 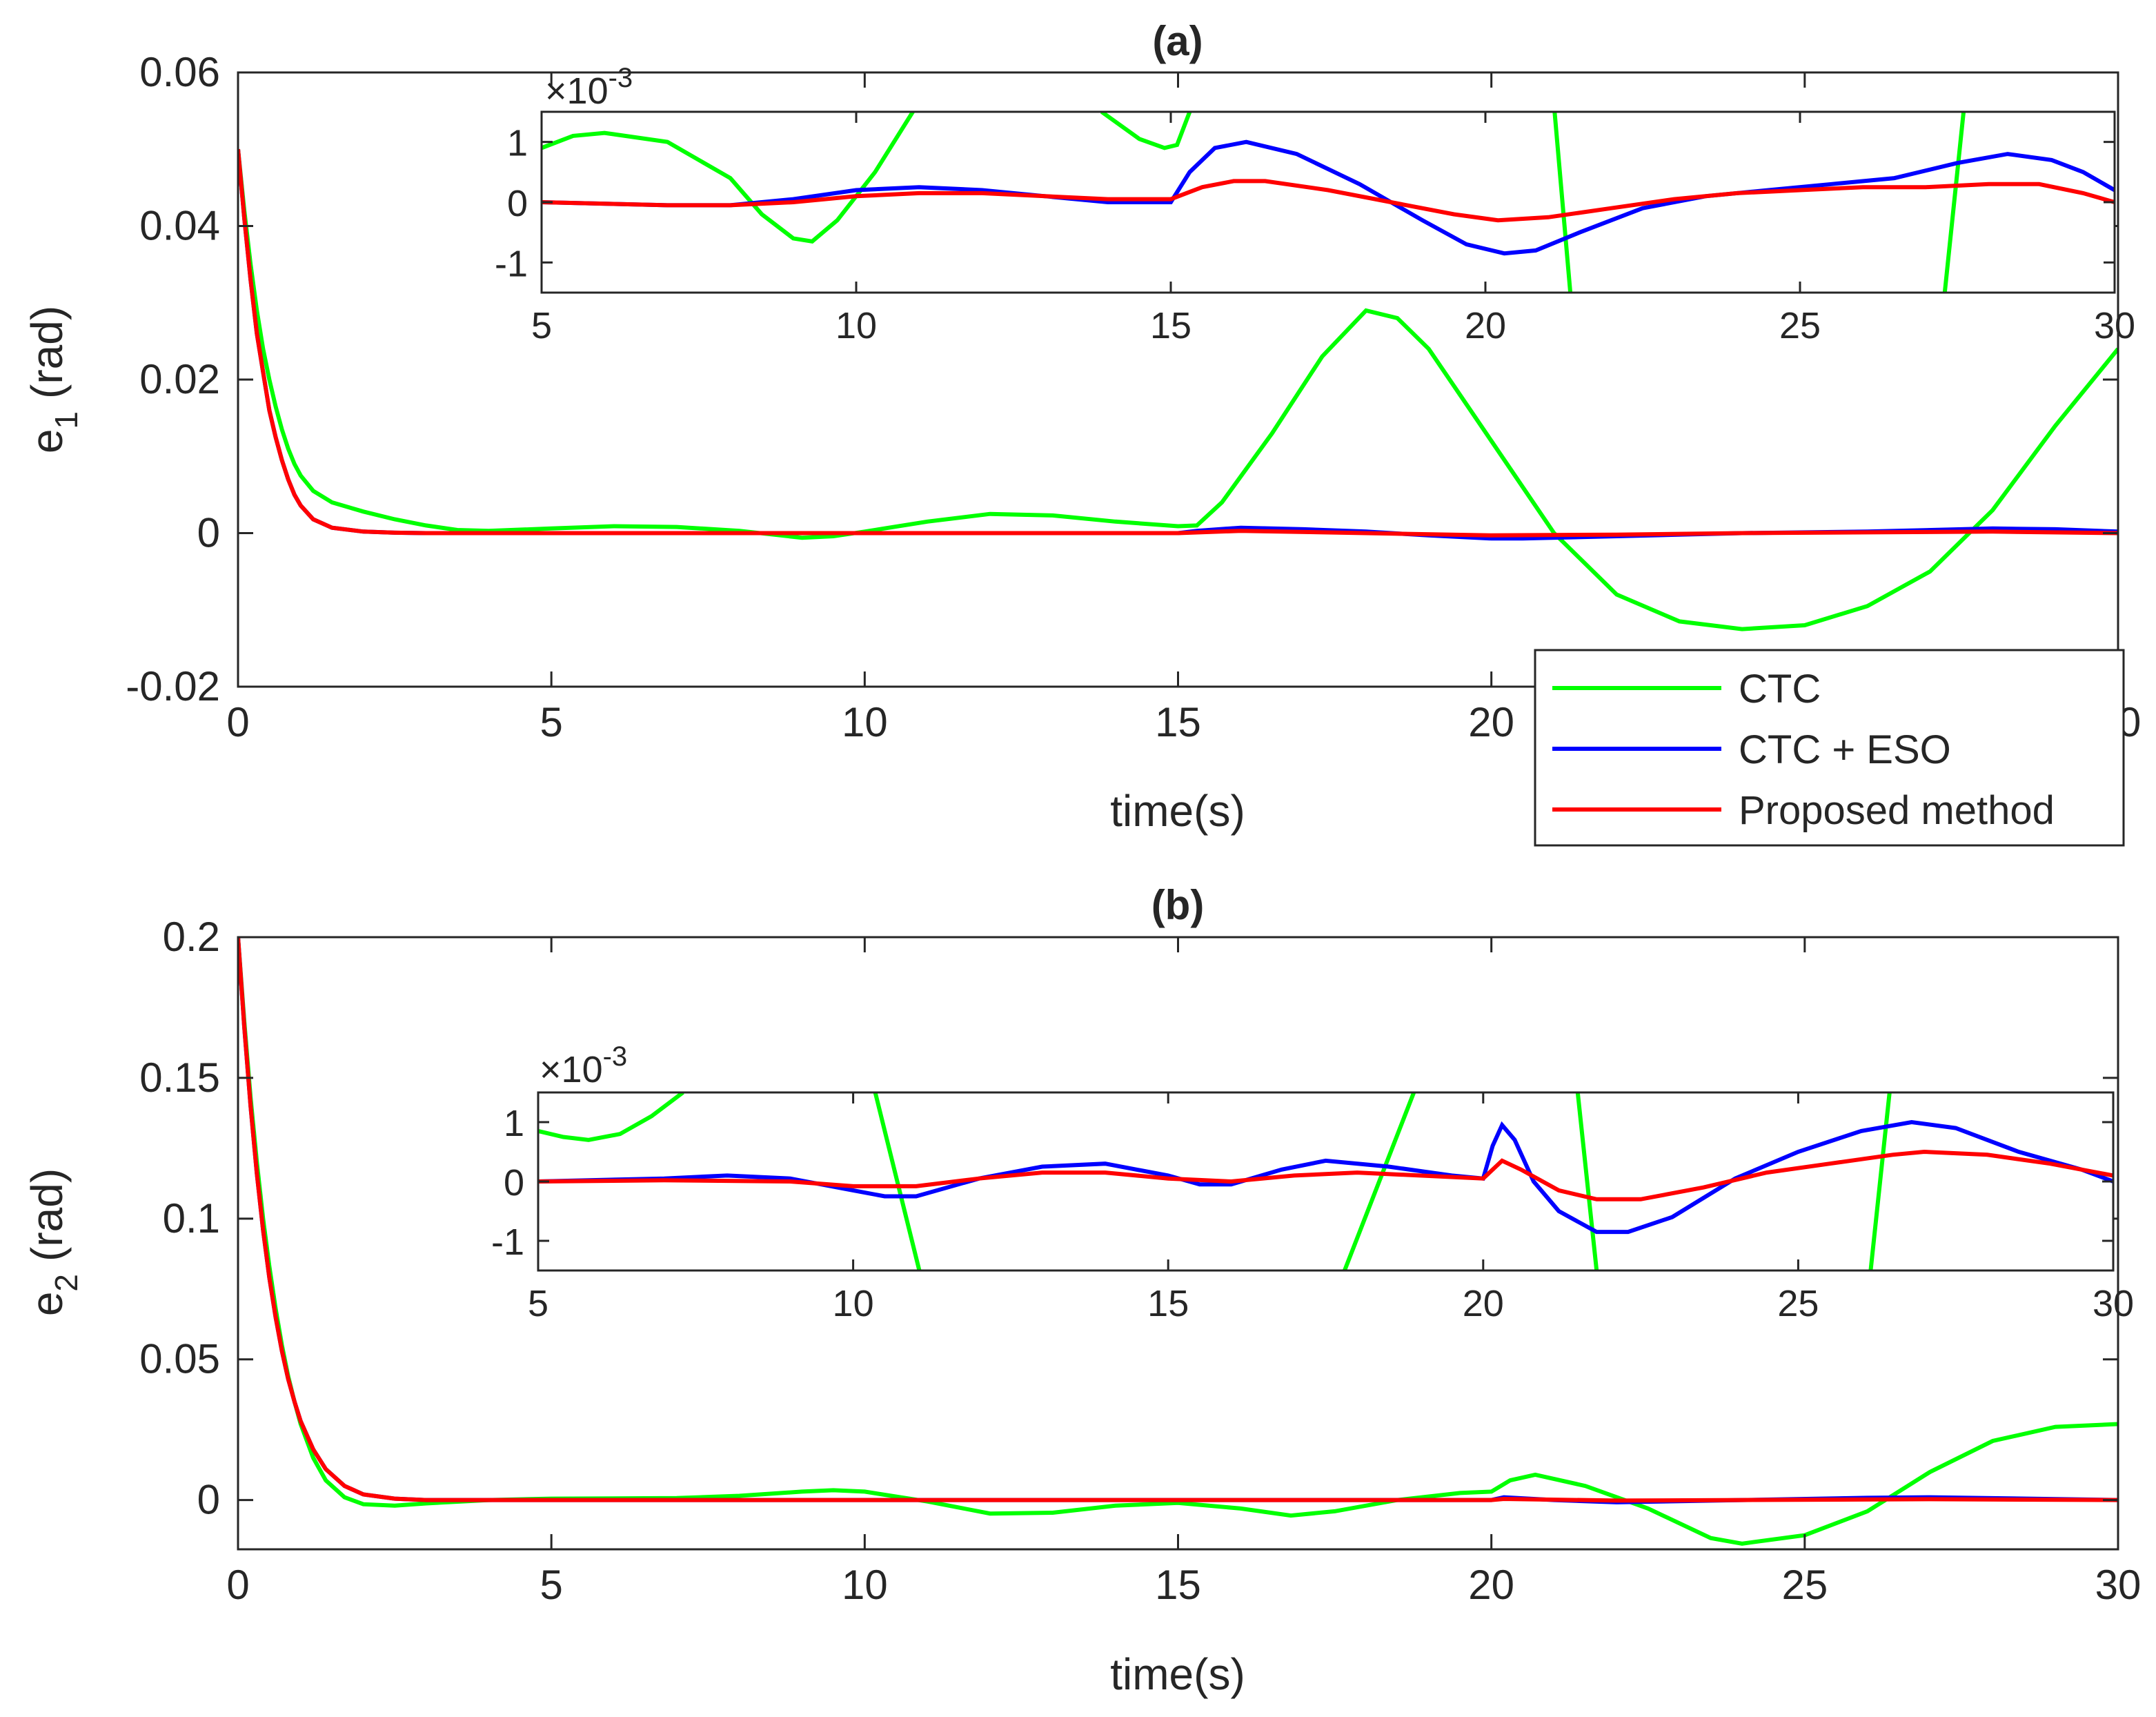 What do you see at coordinates (1178, 1585) in the screenshot?
I see `b-xtick-label-3: 15` at bounding box center [1178, 1585].